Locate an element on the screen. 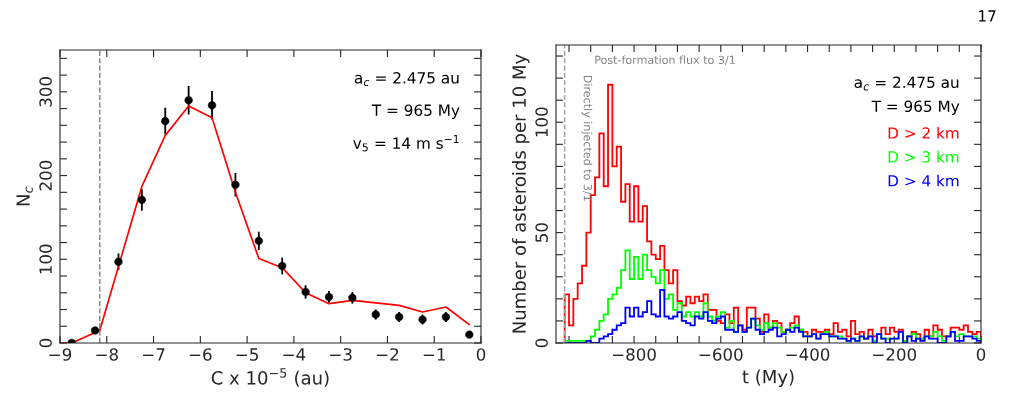 The width and height of the screenshot is (1012, 396). annotation: v$_{5}$ = 14 m s$^{−1}$ is located at coordinates (406, 143).